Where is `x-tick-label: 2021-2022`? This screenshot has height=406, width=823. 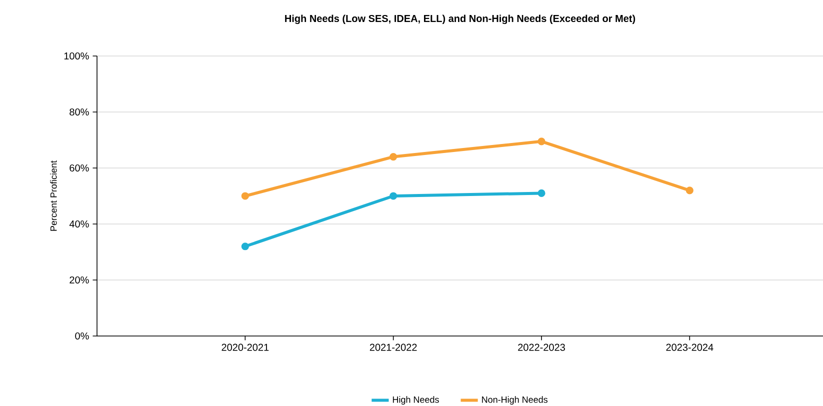
x-tick-label: 2021-2022 is located at coordinates (393, 347).